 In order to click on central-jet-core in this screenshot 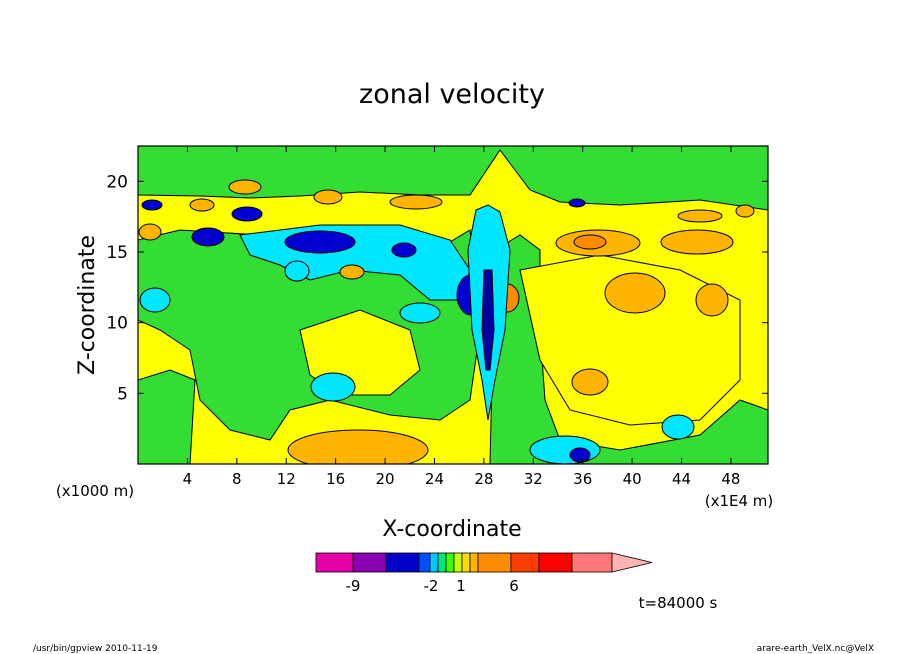, I will do `click(488, 320)`.